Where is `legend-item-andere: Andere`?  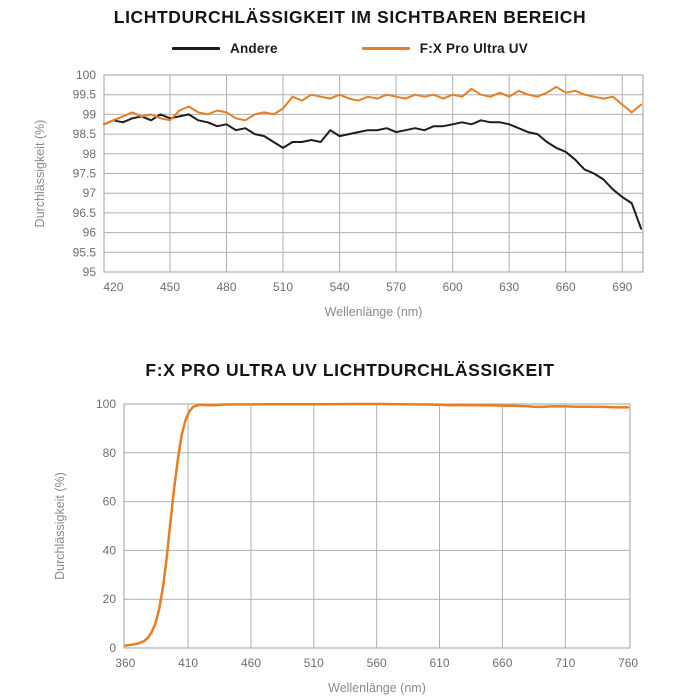 legend-item-andere: Andere is located at coordinates (225, 48).